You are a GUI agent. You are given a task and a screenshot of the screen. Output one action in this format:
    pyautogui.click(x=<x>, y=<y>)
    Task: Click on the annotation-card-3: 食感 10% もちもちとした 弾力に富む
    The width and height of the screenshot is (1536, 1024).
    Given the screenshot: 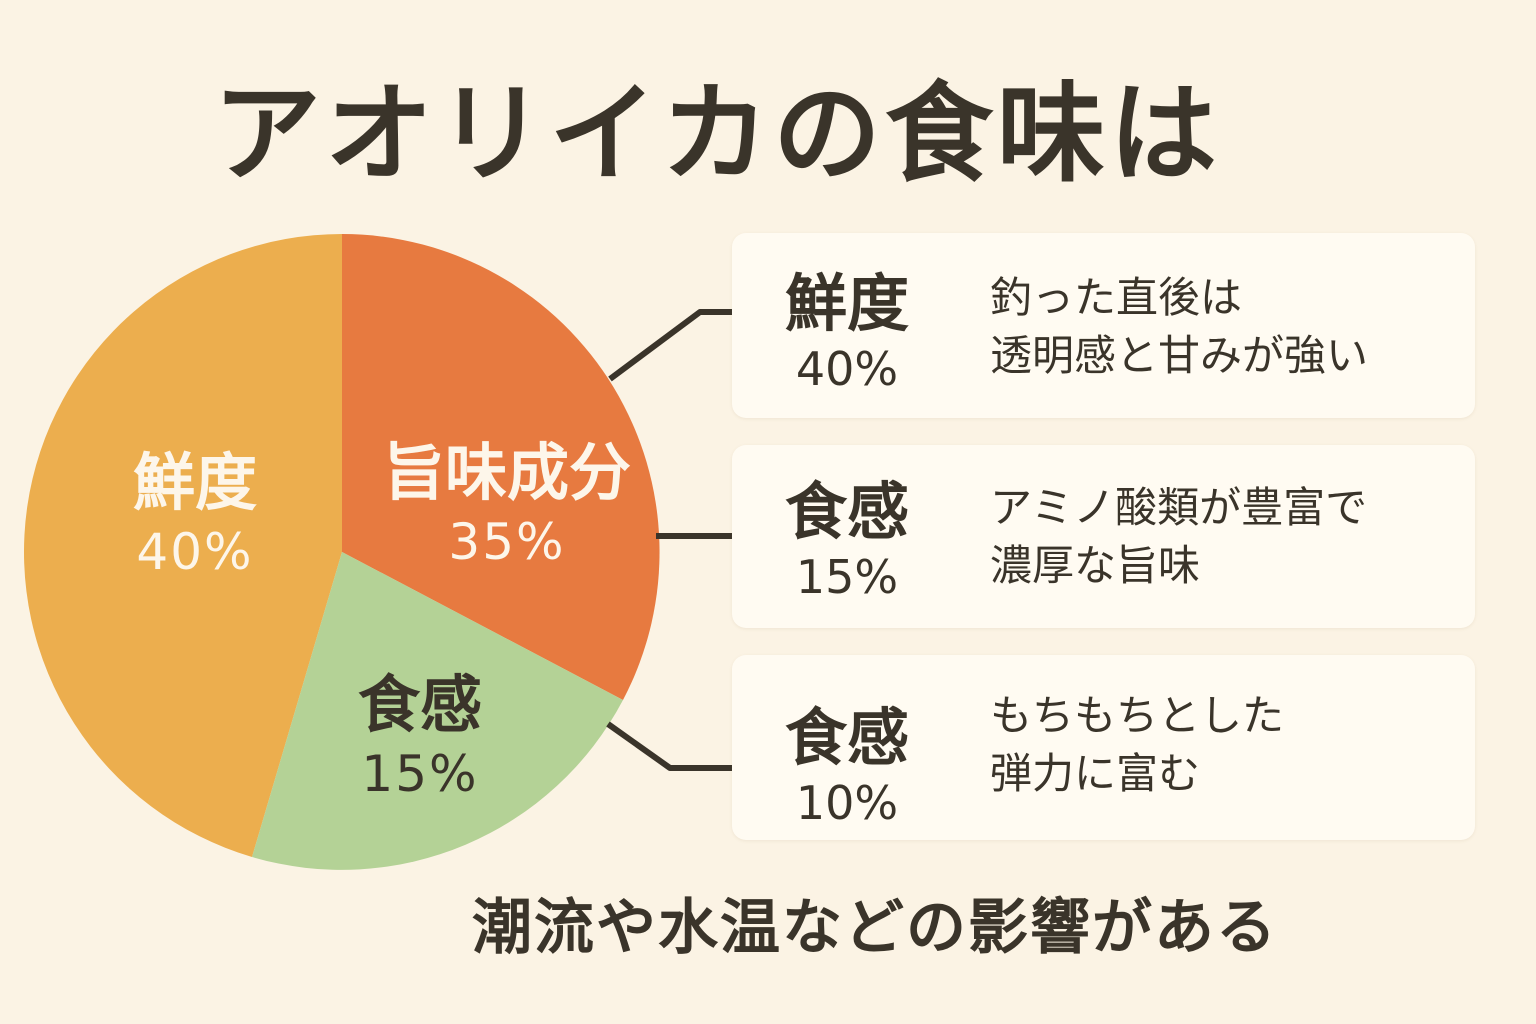 What is the action you would take?
    pyautogui.click(x=1103, y=747)
    